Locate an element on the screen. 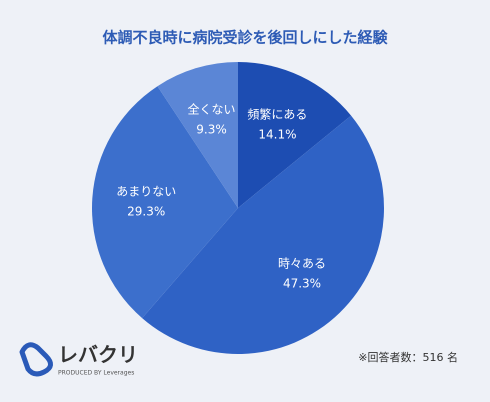 This screenshot has width=490, height=402. slice-label: 時々ある is located at coordinates (302, 264).